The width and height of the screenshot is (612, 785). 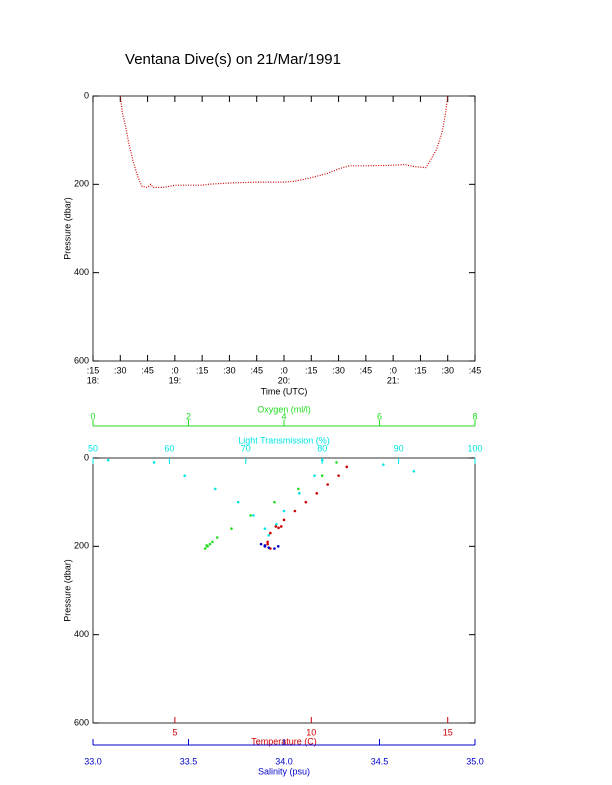 What do you see at coordinates (474, 448) in the screenshot?
I see `x-tick-label: 100` at bounding box center [474, 448].